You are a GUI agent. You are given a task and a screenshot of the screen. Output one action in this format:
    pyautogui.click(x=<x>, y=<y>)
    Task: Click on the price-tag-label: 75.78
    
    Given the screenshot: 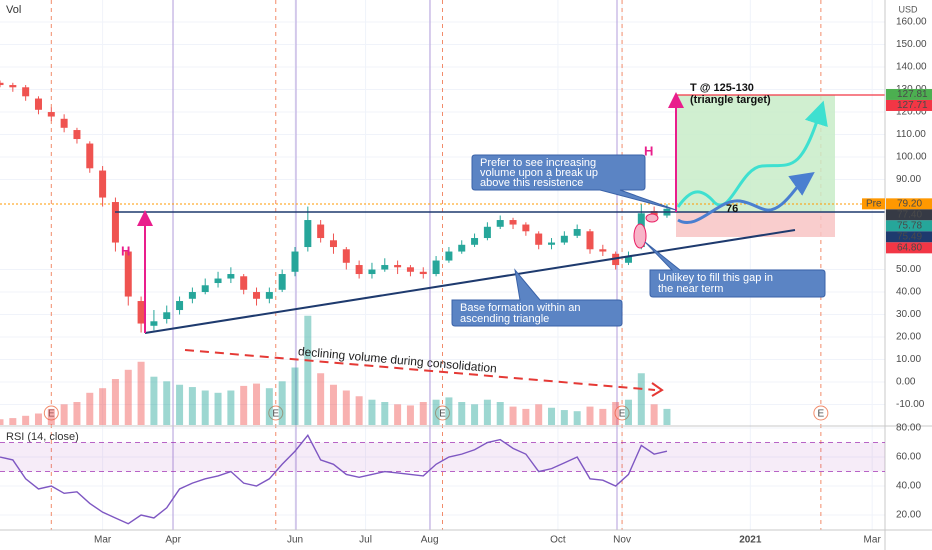 What is the action you would take?
    pyautogui.click(x=909, y=225)
    